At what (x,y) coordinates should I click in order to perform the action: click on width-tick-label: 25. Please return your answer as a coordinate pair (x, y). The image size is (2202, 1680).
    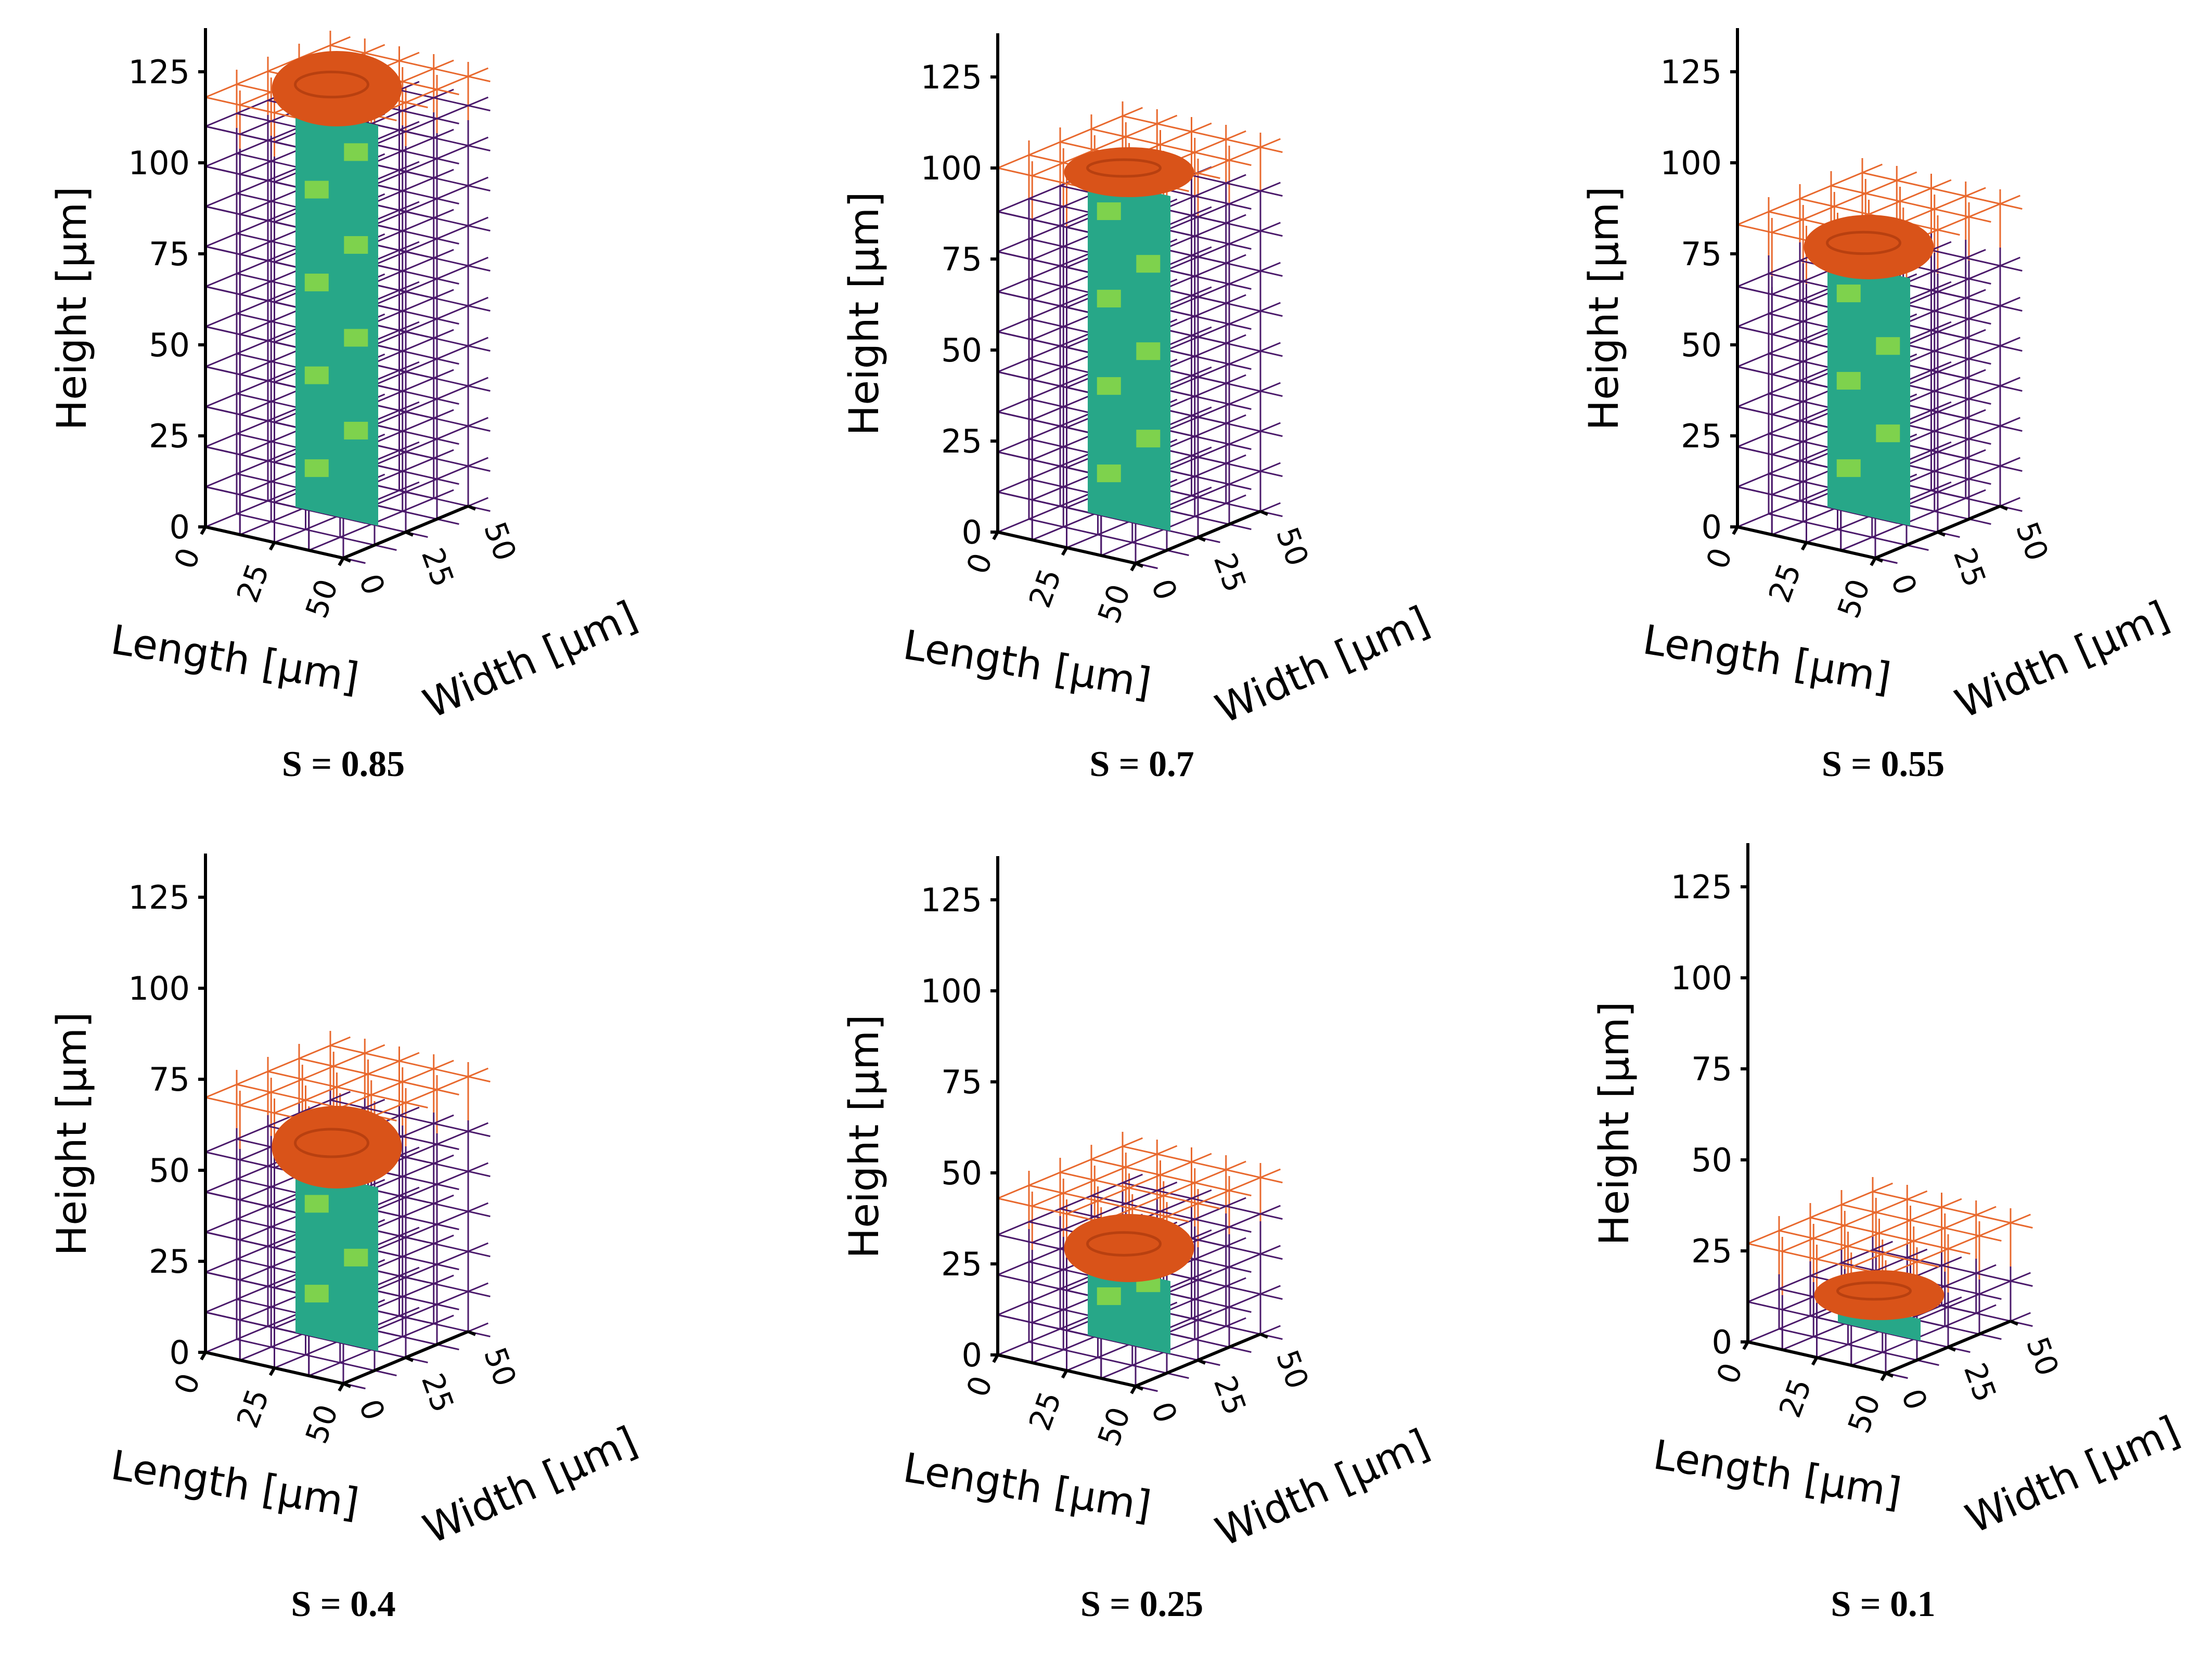
    Looking at the image, I should click on (438, 1393).